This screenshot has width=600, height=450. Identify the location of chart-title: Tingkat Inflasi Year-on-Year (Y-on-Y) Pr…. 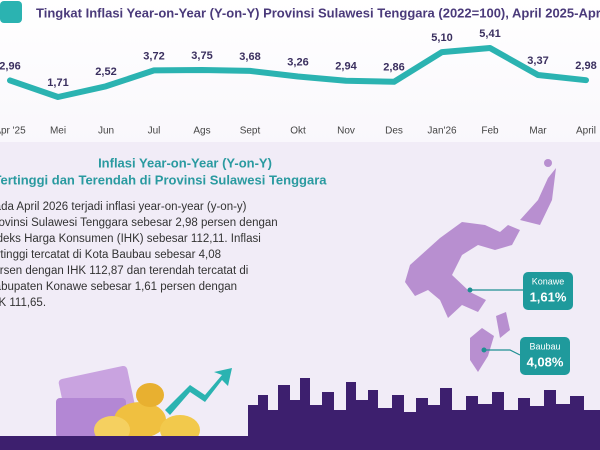
(318, 12).